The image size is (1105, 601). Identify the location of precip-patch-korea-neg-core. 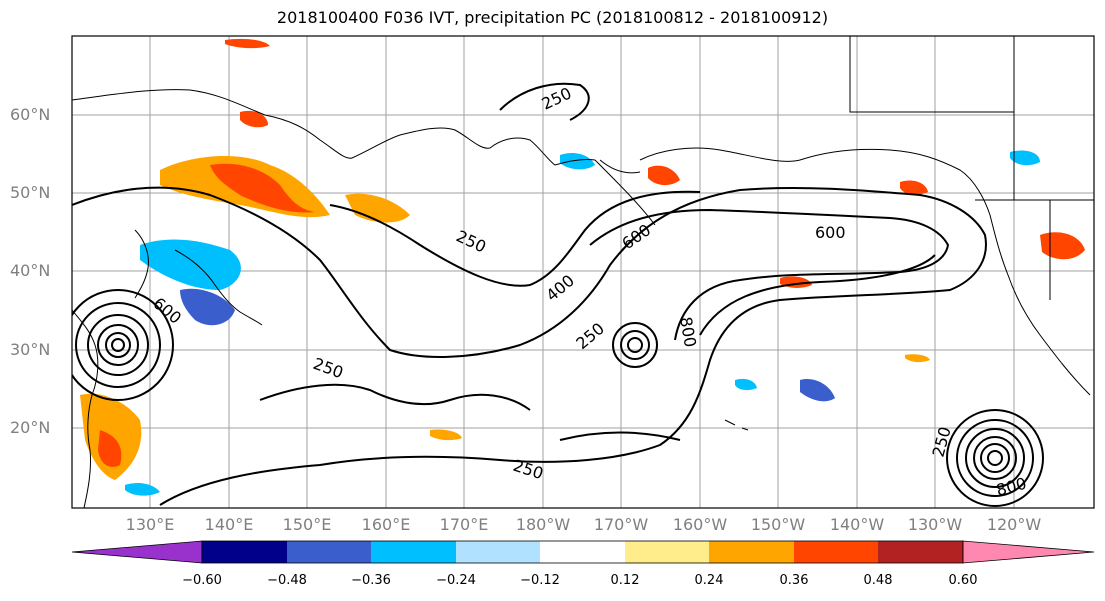
(207, 307).